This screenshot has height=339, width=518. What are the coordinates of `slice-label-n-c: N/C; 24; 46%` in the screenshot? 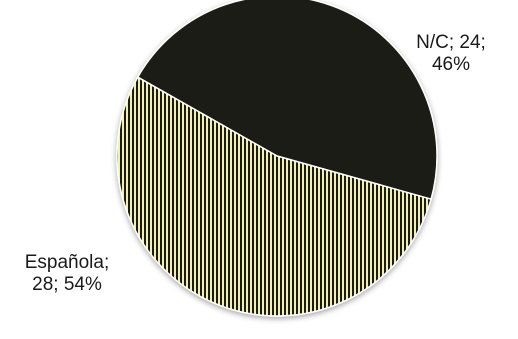 It's located at (451, 53).